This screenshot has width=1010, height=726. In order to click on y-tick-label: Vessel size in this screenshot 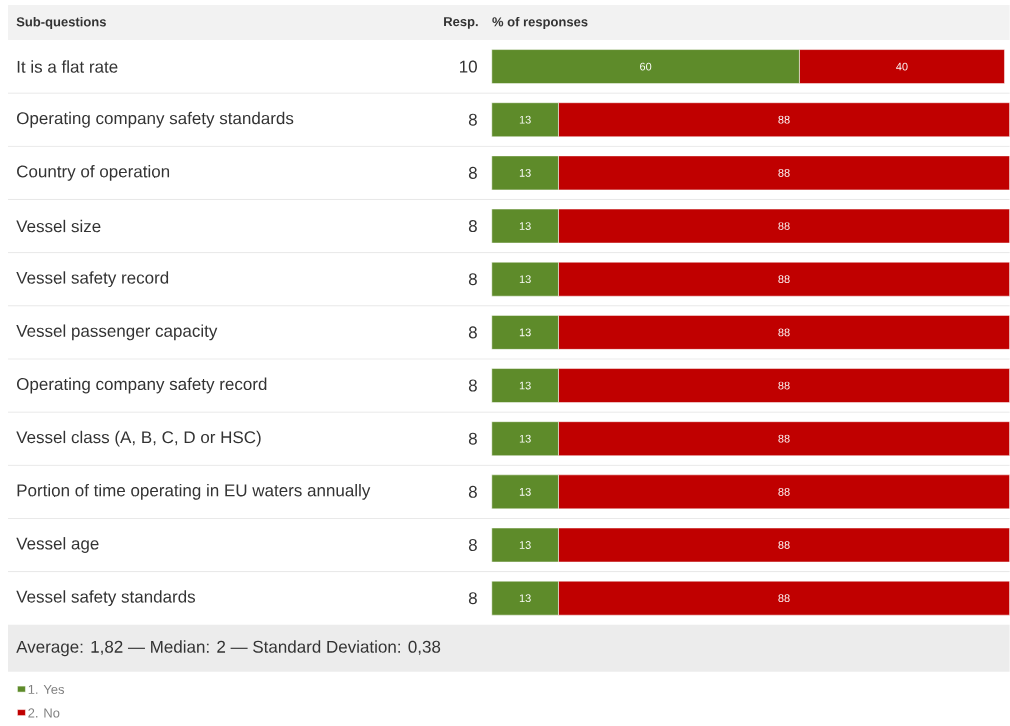, I will do `click(58, 226)`.